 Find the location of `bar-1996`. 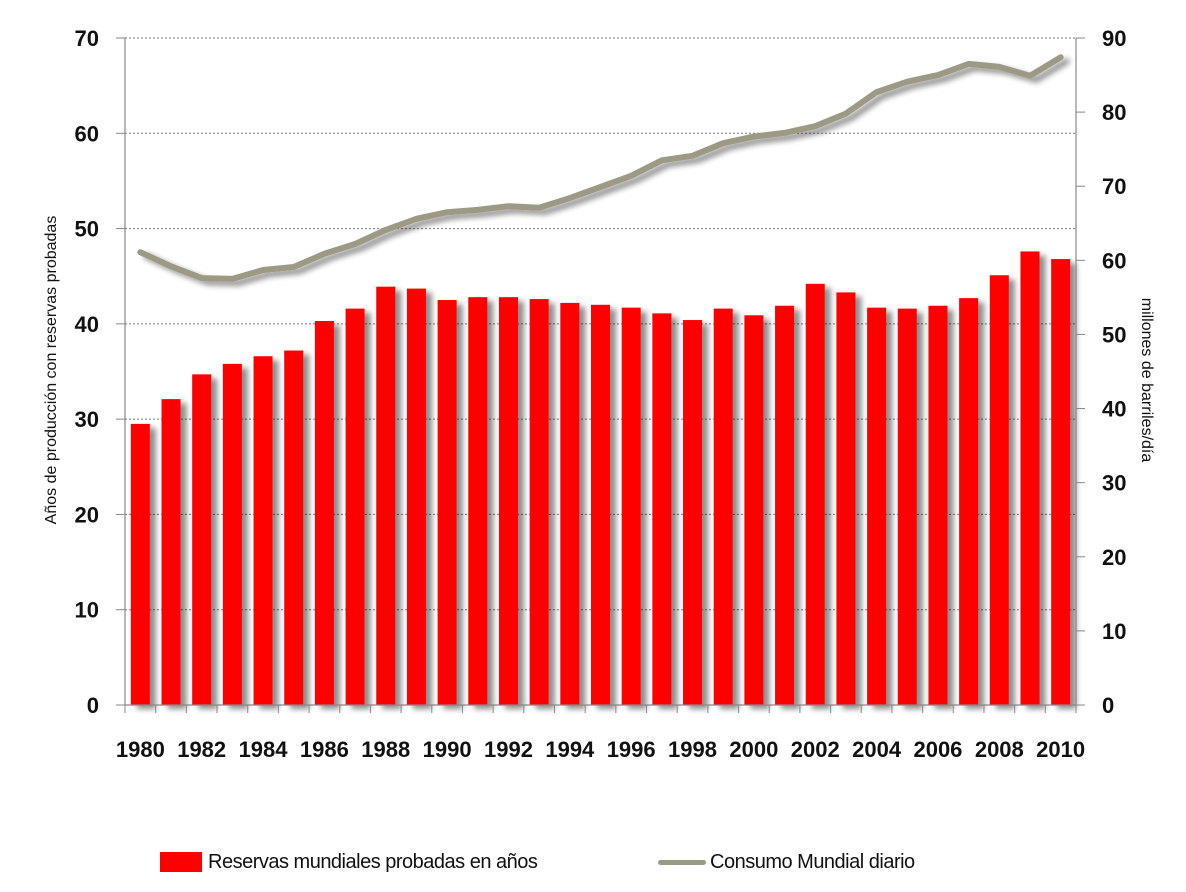

bar-1996 is located at coordinates (631, 506).